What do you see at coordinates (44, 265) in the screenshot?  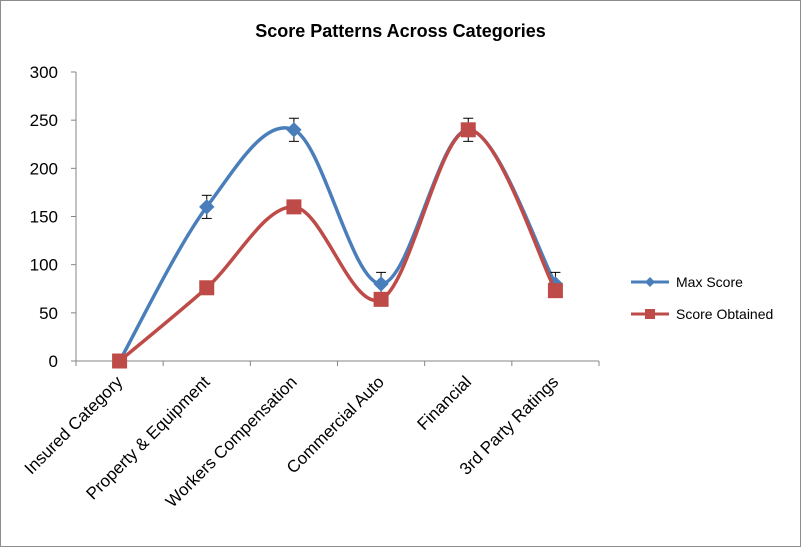 I see `y-tick-label: 100` at bounding box center [44, 265].